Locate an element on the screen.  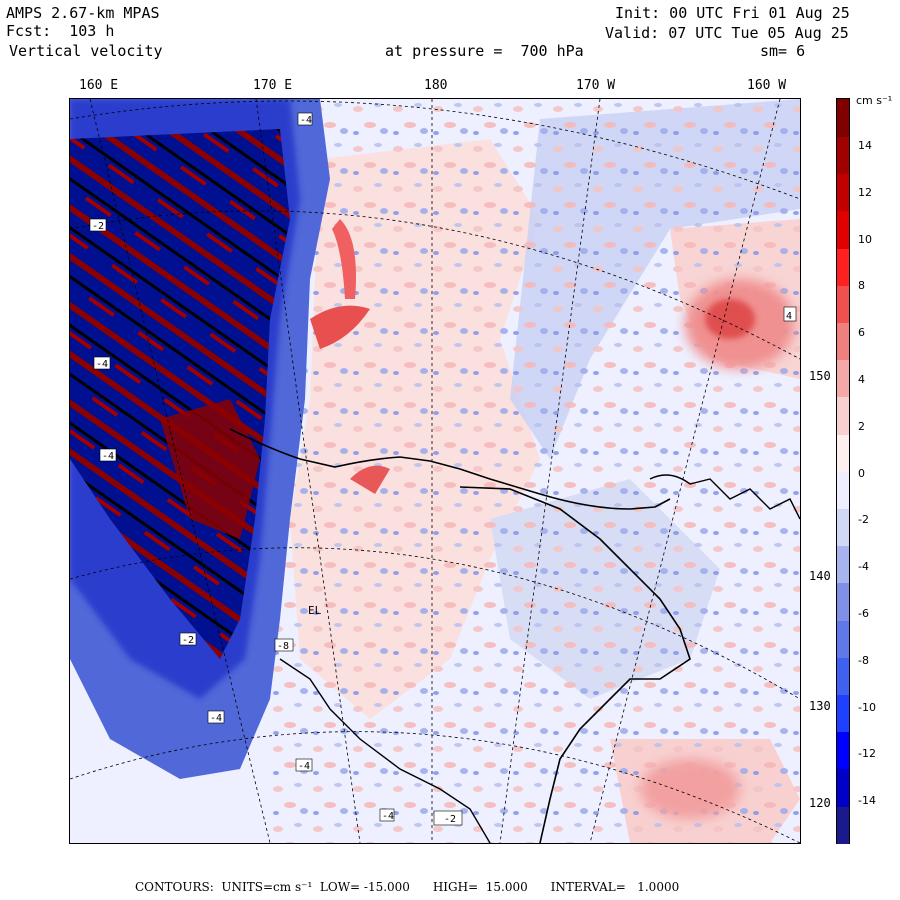
colorbar-tick-label: 8 is located at coordinates (861, 286).